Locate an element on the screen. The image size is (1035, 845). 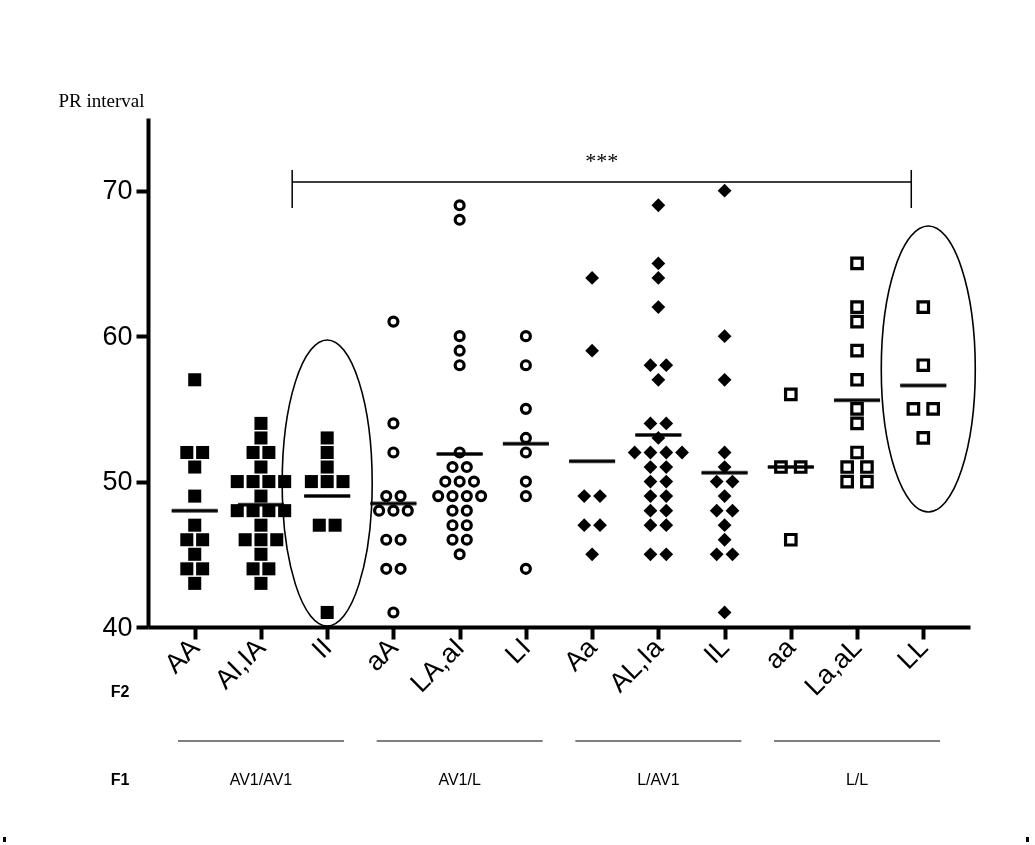
y-axis-title: PR interval is located at coordinates (101, 100).